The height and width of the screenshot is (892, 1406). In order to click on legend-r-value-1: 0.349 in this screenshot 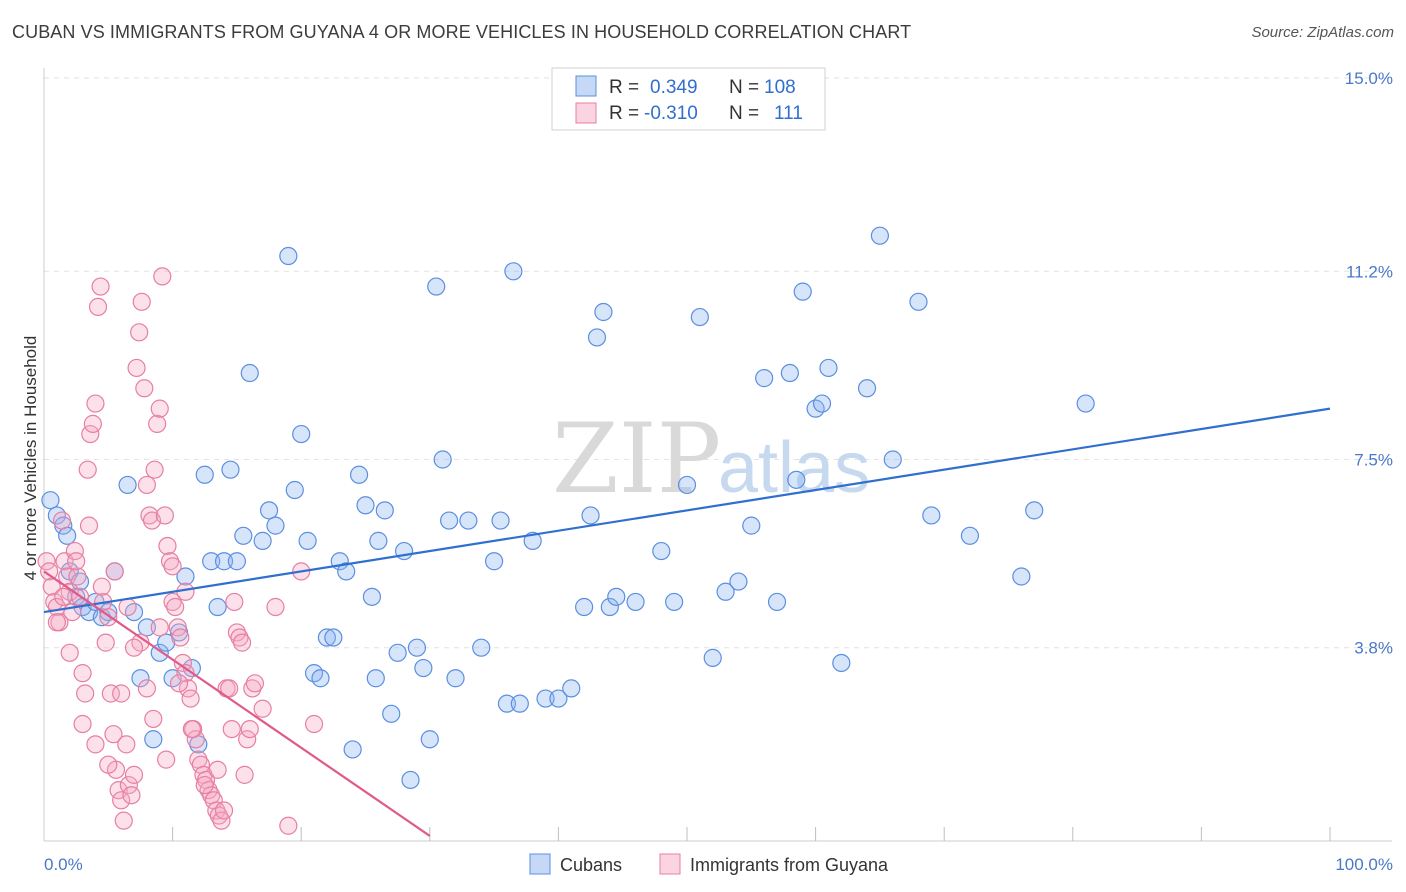, I will do `click(674, 87)`.